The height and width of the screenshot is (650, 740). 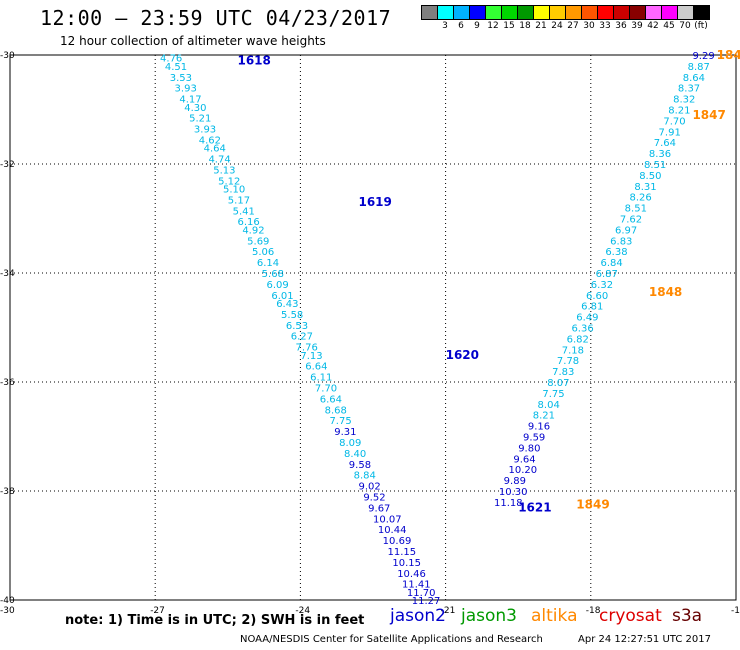 What do you see at coordinates (263, 252) in the screenshot?
I see `wave-height-value: 5.06` at bounding box center [263, 252].